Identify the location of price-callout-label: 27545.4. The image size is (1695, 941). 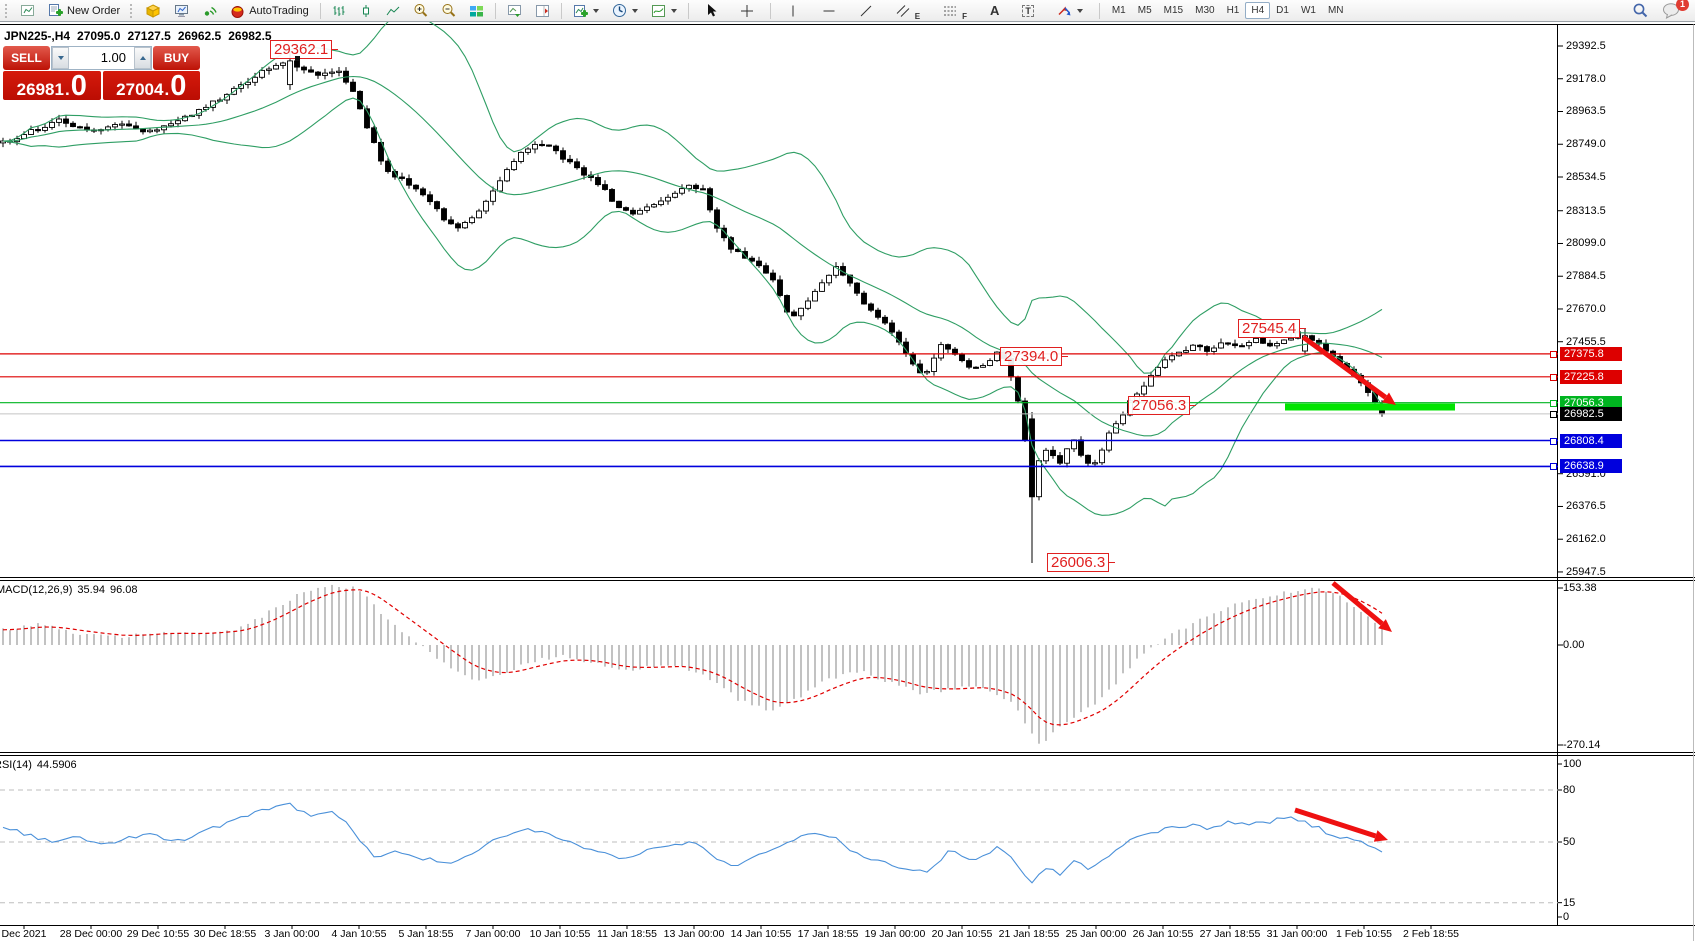
(1272, 328).